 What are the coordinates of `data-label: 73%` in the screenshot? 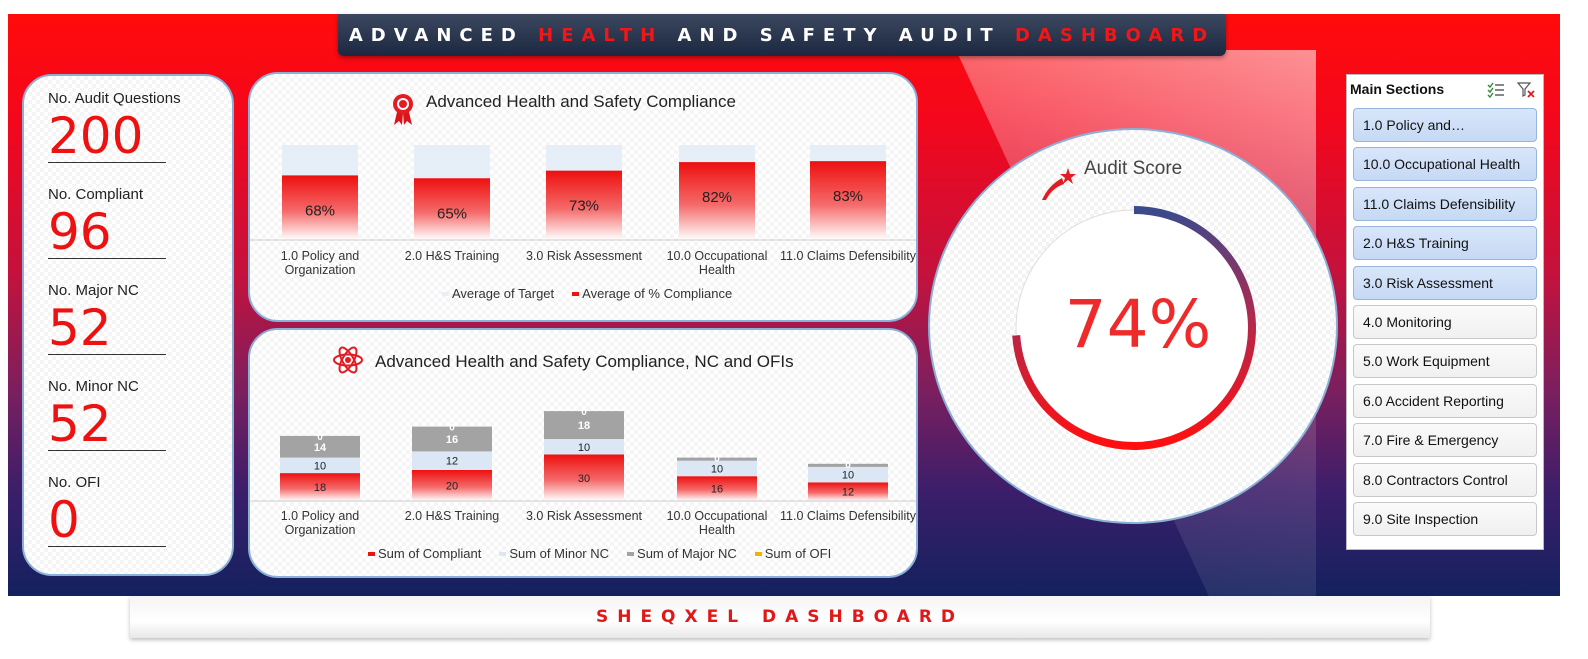 It's located at (584, 206).